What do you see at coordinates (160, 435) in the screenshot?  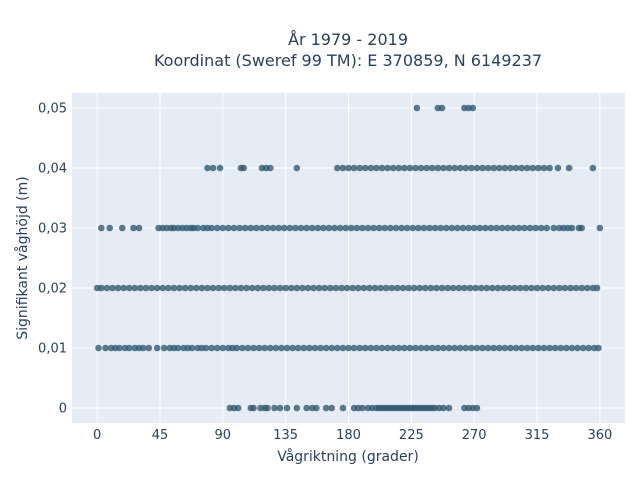 I see `x-tick-label: 45` at bounding box center [160, 435].